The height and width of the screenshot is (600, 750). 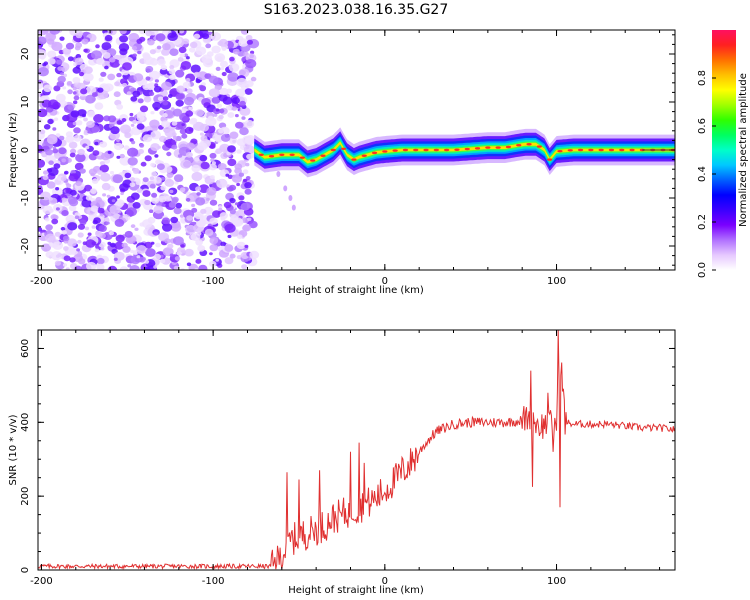 What do you see at coordinates (356, 290) in the screenshot?
I see `spectrogram-x-label: Height of straight line (km)` at bounding box center [356, 290].